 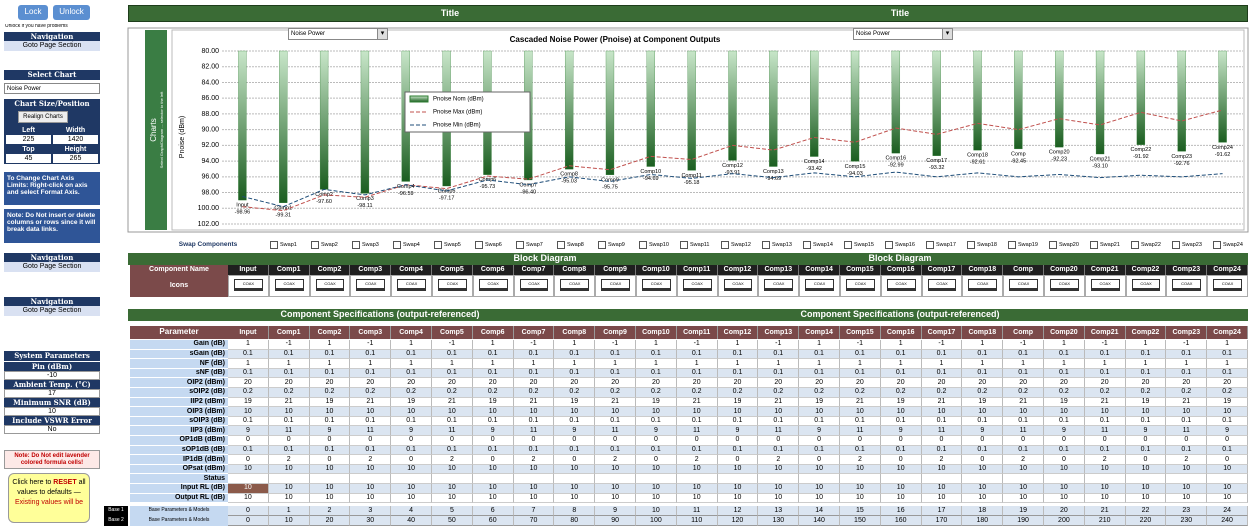 I want to click on select-chart-dropdown: Noise Power, so click(x=52, y=88).